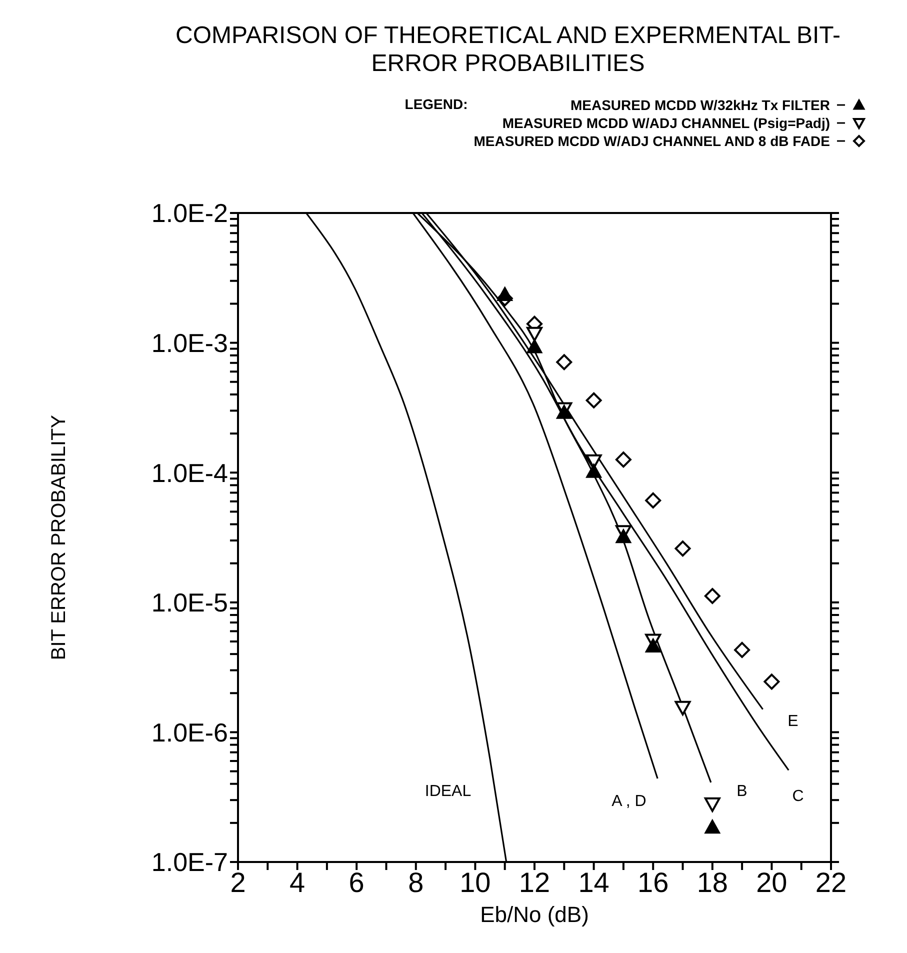  Describe the element at coordinates (189, 473) in the screenshot. I see `y-tick-label: 1.0E-4` at that location.